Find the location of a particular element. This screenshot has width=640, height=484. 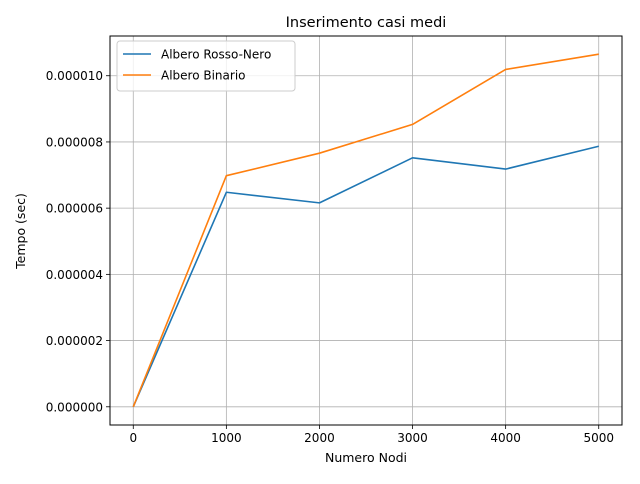

x-axis-label: Numero Nodi is located at coordinates (366, 457).